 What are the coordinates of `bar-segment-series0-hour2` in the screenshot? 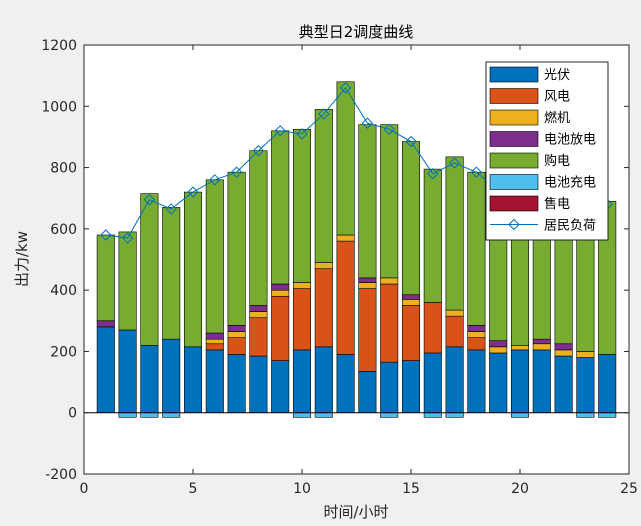 It's located at (127, 371).